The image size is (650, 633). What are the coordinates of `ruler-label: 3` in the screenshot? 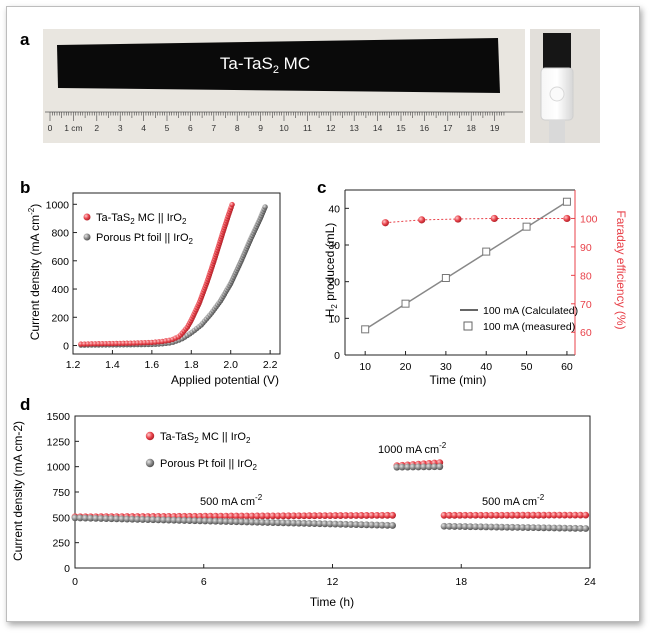 It's located at (120, 128).